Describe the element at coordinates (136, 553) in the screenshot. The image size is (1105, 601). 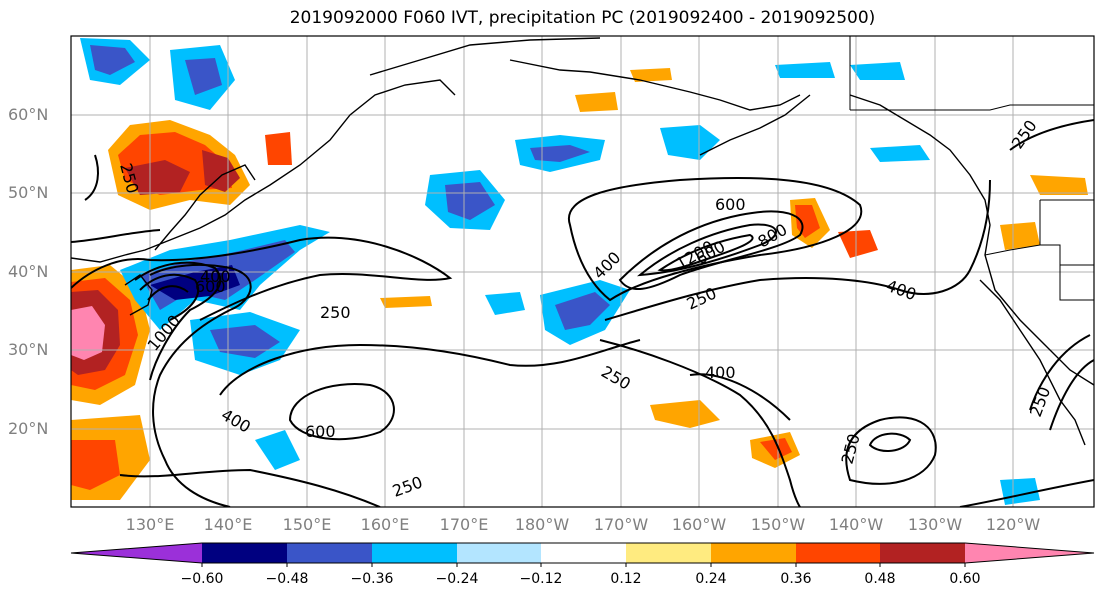
I see `colorbar-extend-low` at that location.